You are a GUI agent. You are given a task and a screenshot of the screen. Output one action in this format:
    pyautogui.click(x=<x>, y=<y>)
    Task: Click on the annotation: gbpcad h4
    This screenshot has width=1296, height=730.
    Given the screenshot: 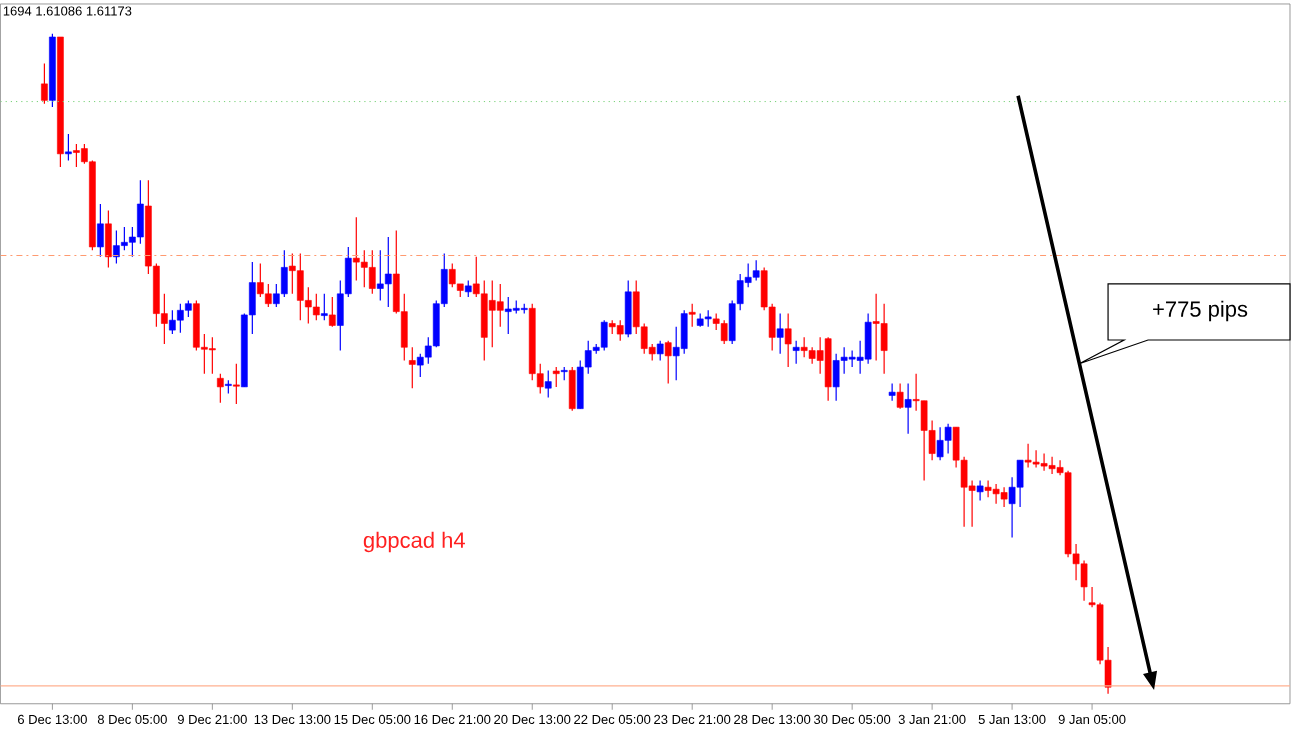 What is the action you would take?
    pyautogui.click(x=414, y=541)
    